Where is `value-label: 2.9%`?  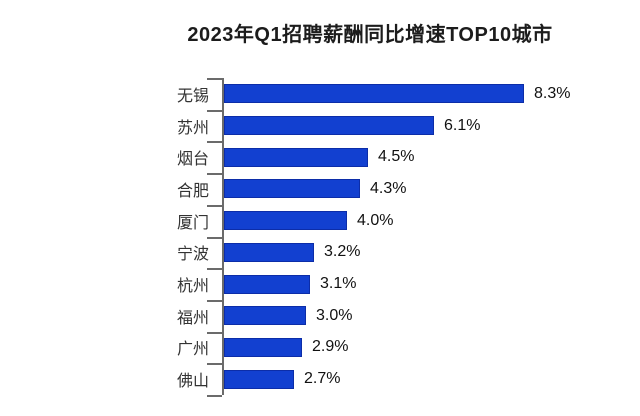 value-label: 2.9% is located at coordinates (330, 347).